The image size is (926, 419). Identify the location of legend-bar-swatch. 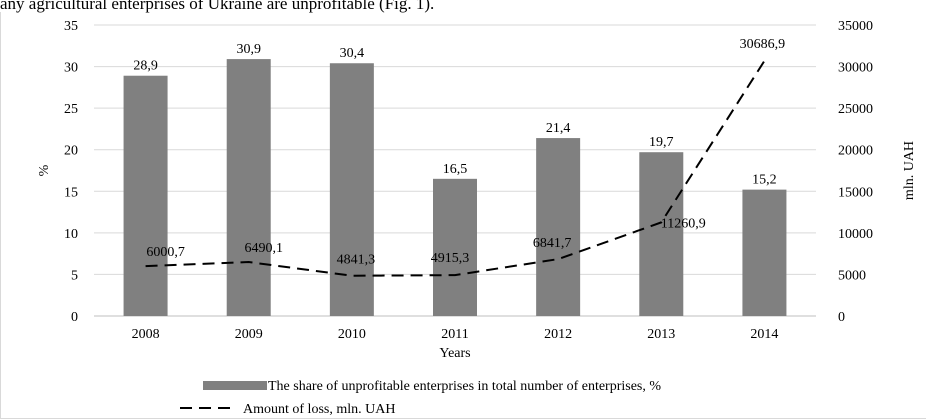
(235, 385).